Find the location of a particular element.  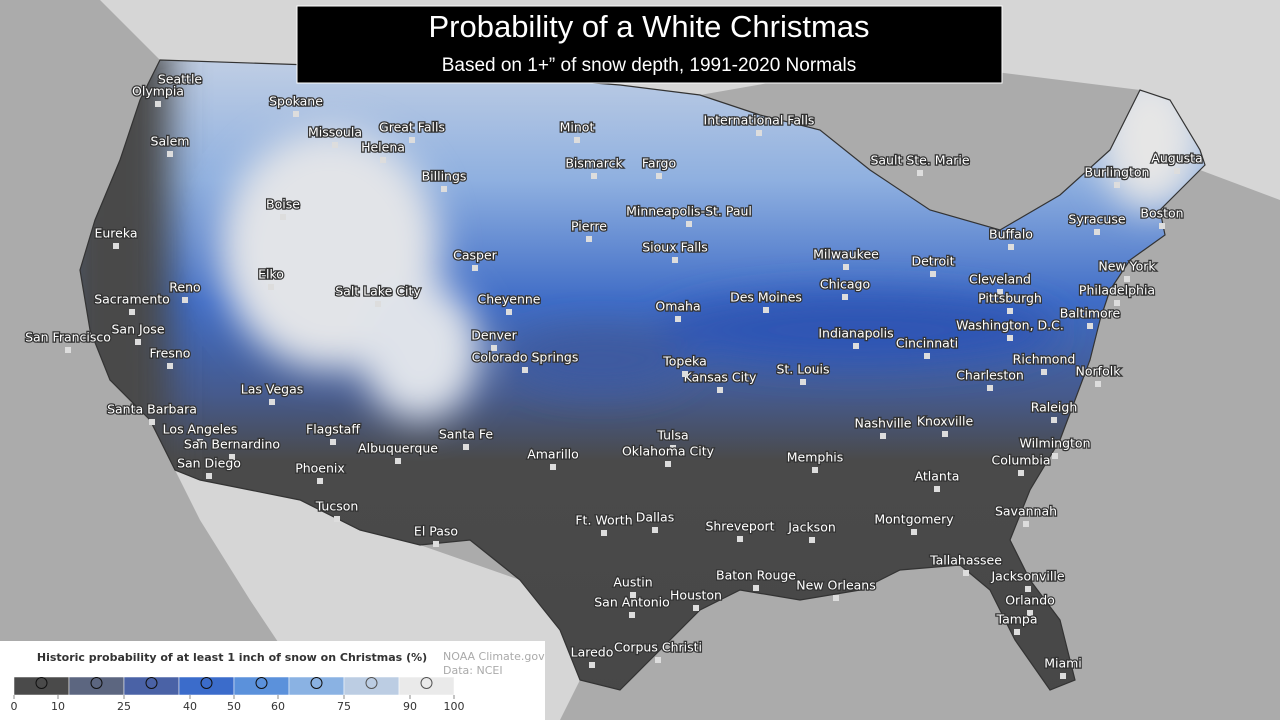

title-box is located at coordinates (649, 44).